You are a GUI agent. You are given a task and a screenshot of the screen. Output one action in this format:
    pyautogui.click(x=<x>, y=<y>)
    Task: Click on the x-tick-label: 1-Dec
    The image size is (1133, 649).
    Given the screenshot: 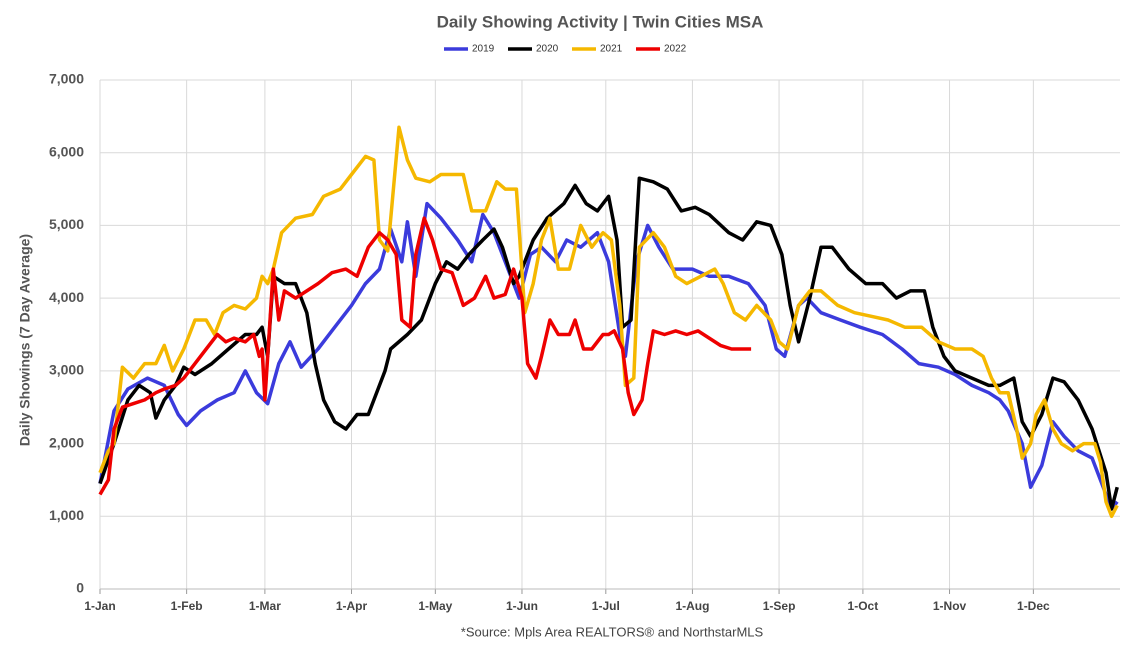 What is the action you would take?
    pyautogui.click(x=1033, y=606)
    